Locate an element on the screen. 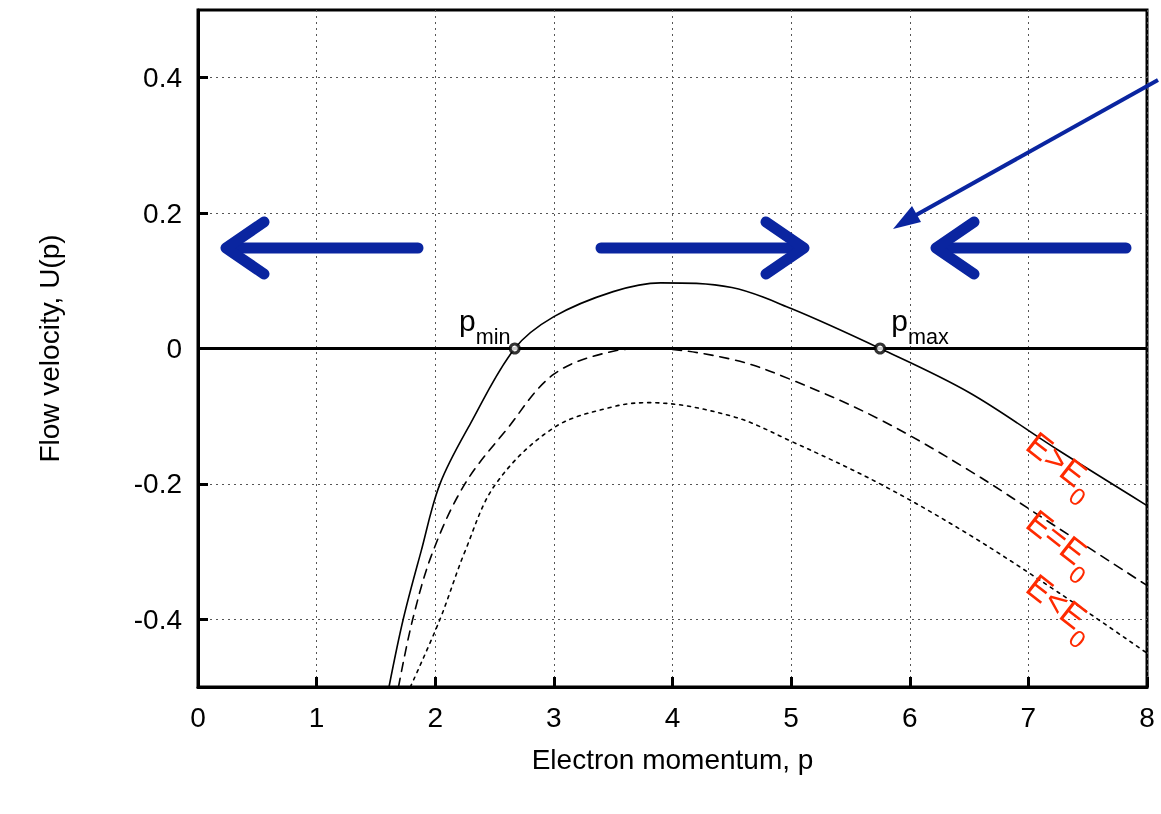 The image size is (1161, 814). x-axis-title: Electron momentum, p is located at coordinates (672, 759).